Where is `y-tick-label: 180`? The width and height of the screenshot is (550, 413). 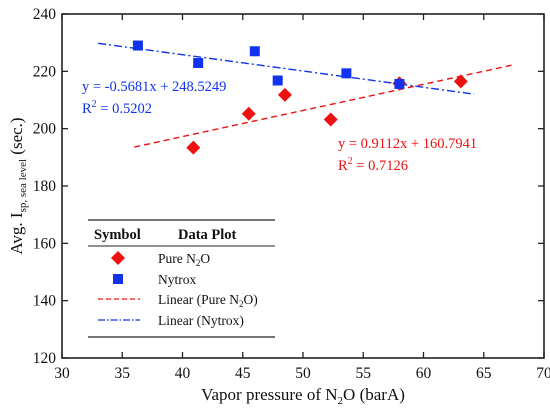 y-tick-label: 180 is located at coordinates (45, 186).